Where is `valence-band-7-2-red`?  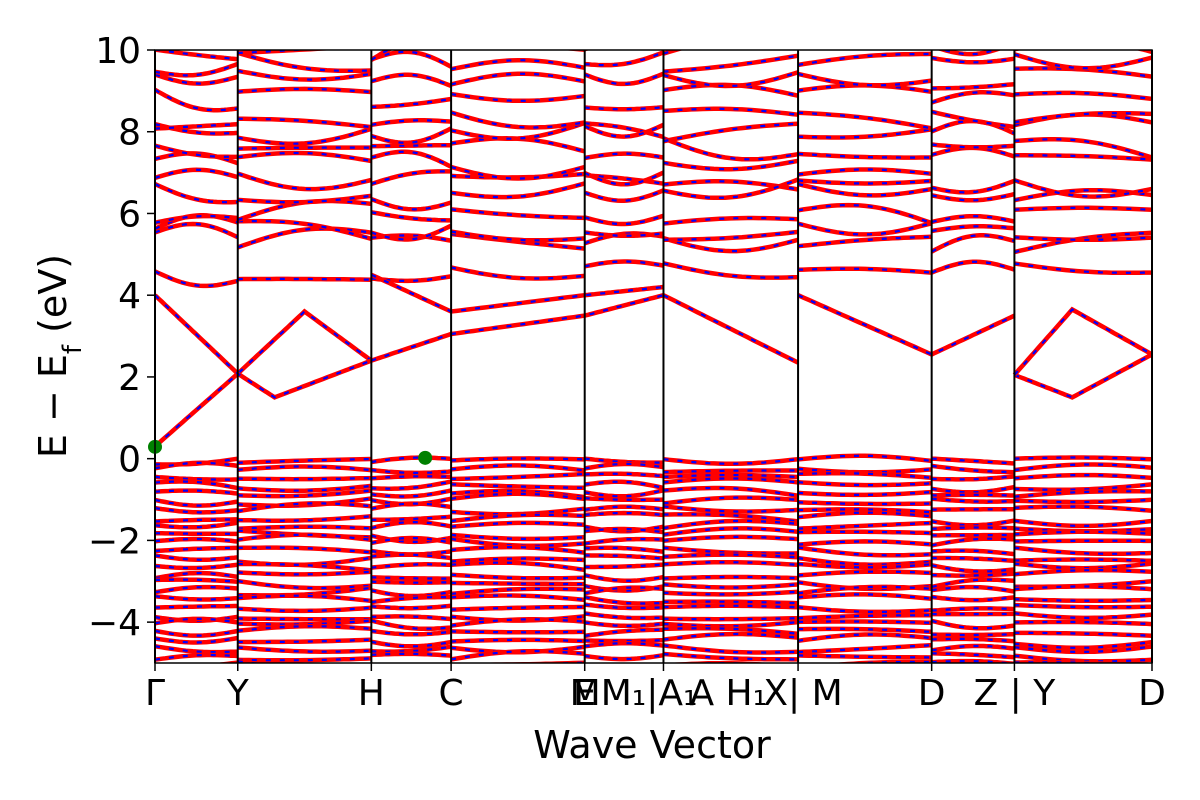
valence-band-7-2-red is located at coordinates (411, 518).